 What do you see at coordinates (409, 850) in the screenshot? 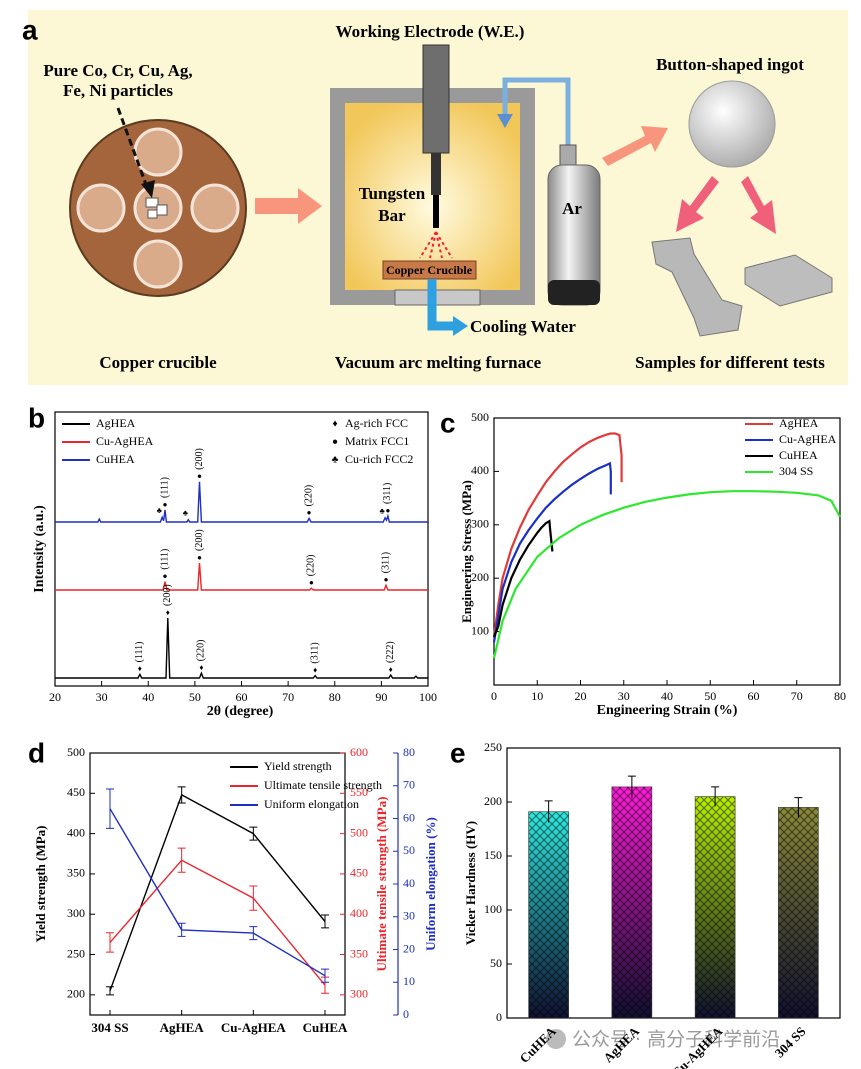
I see `y3-tick-label: 50` at bounding box center [409, 850].